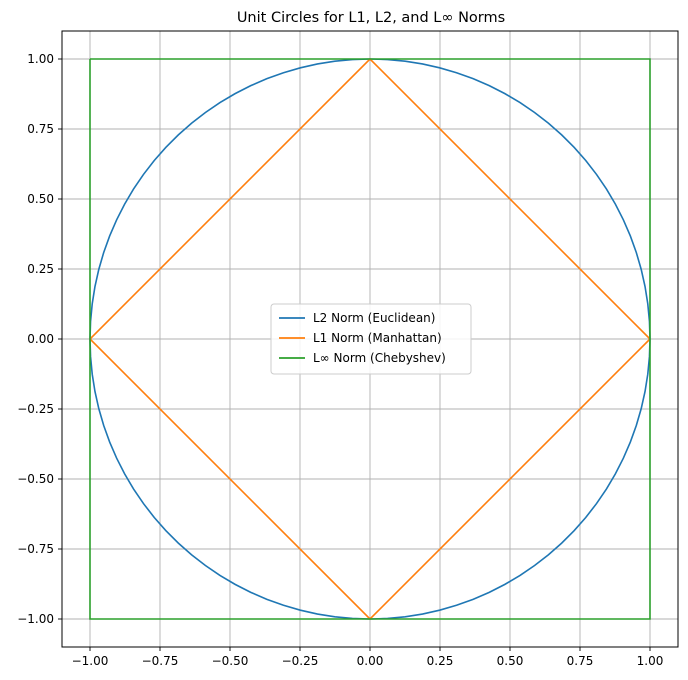  What do you see at coordinates (379, 358) in the screenshot?
I see `legend-entry: L∞ Norm (Chebyshev)` at bounding box center [379, 358].